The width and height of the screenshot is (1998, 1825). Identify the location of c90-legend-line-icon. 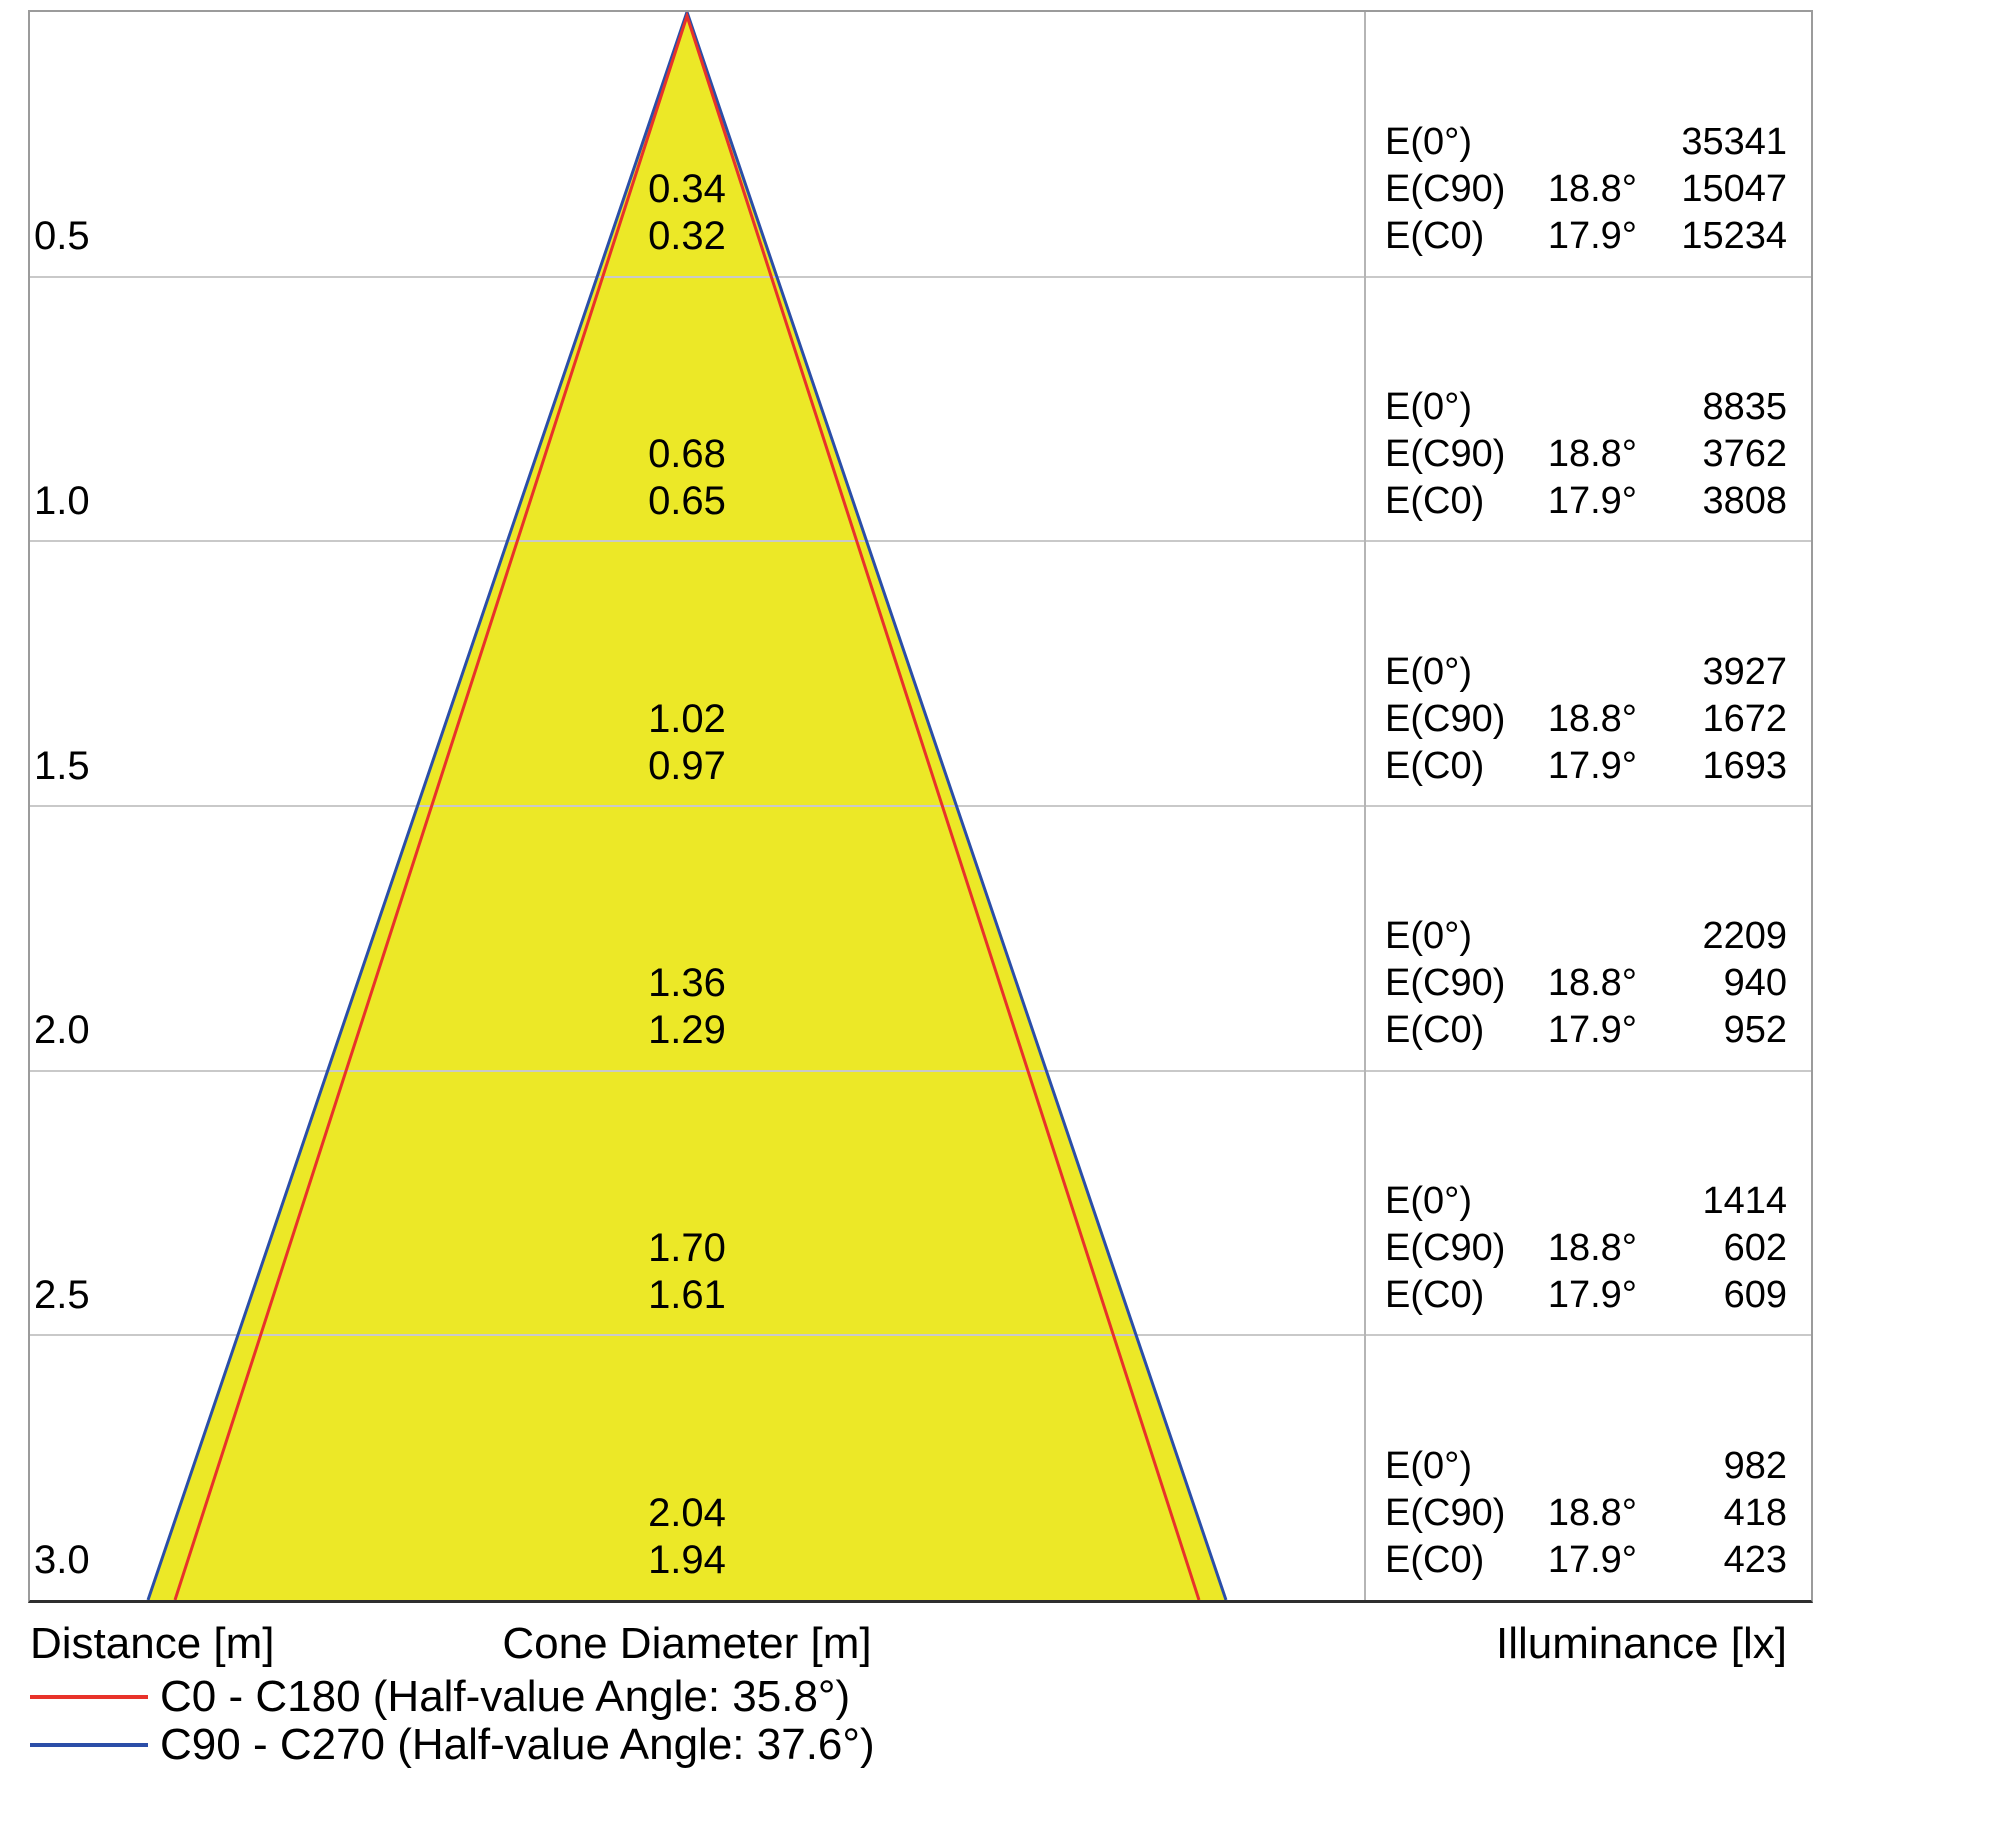
(89, 1745).